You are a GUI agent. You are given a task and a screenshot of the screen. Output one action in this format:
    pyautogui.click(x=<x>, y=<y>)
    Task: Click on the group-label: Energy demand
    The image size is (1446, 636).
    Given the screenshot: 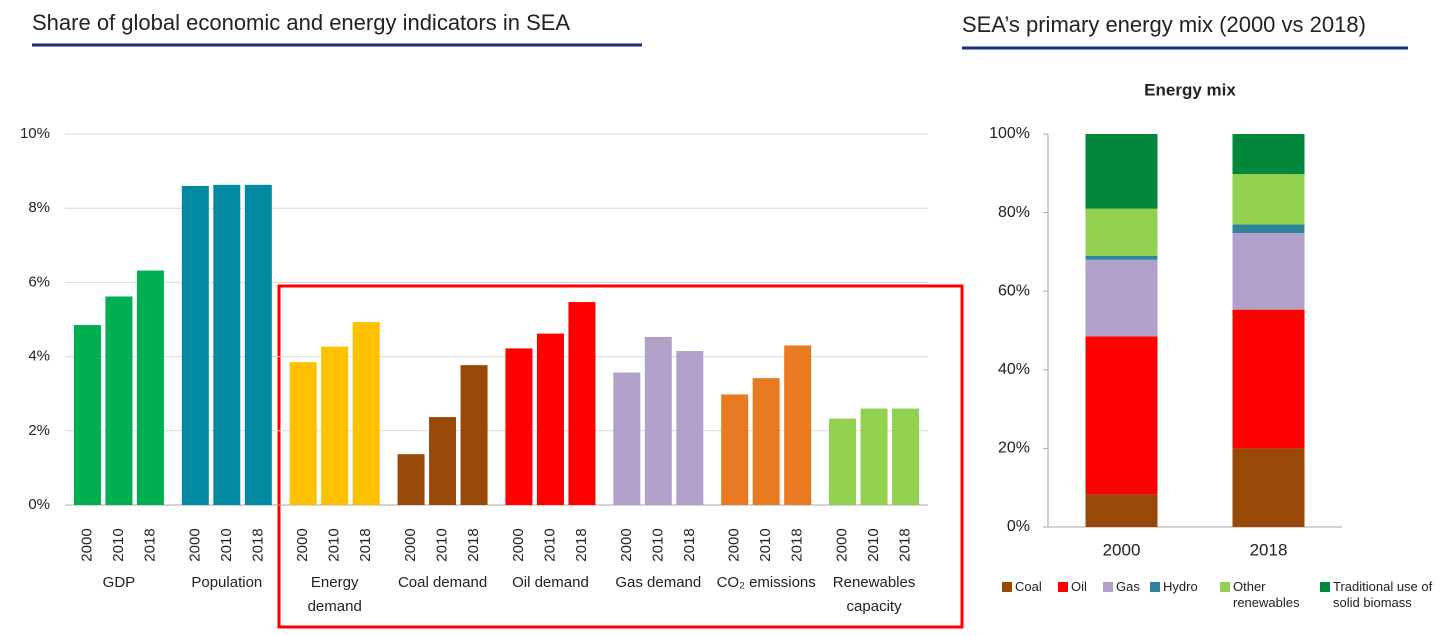 What is the action you would take?
    pyautogui.click(x=334, y=594)
    